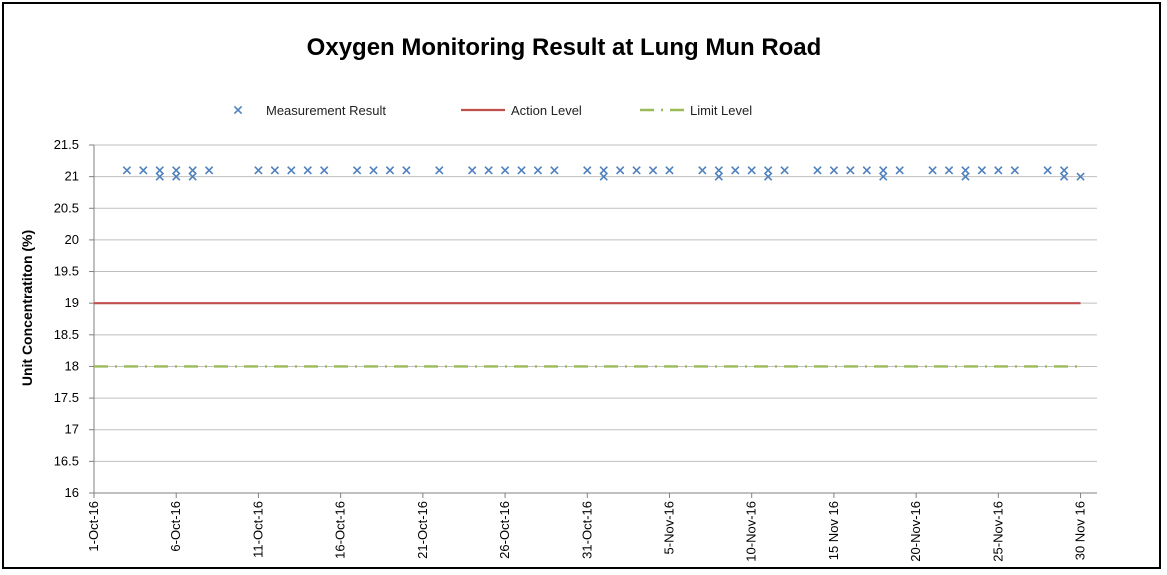 The width and height of the screenshot is (1167, 575). What do you see at coordinates (833, 530) in the screenshot?
I see `x-tick-label: 15 Nov 16` at bounding box center [833, 530].